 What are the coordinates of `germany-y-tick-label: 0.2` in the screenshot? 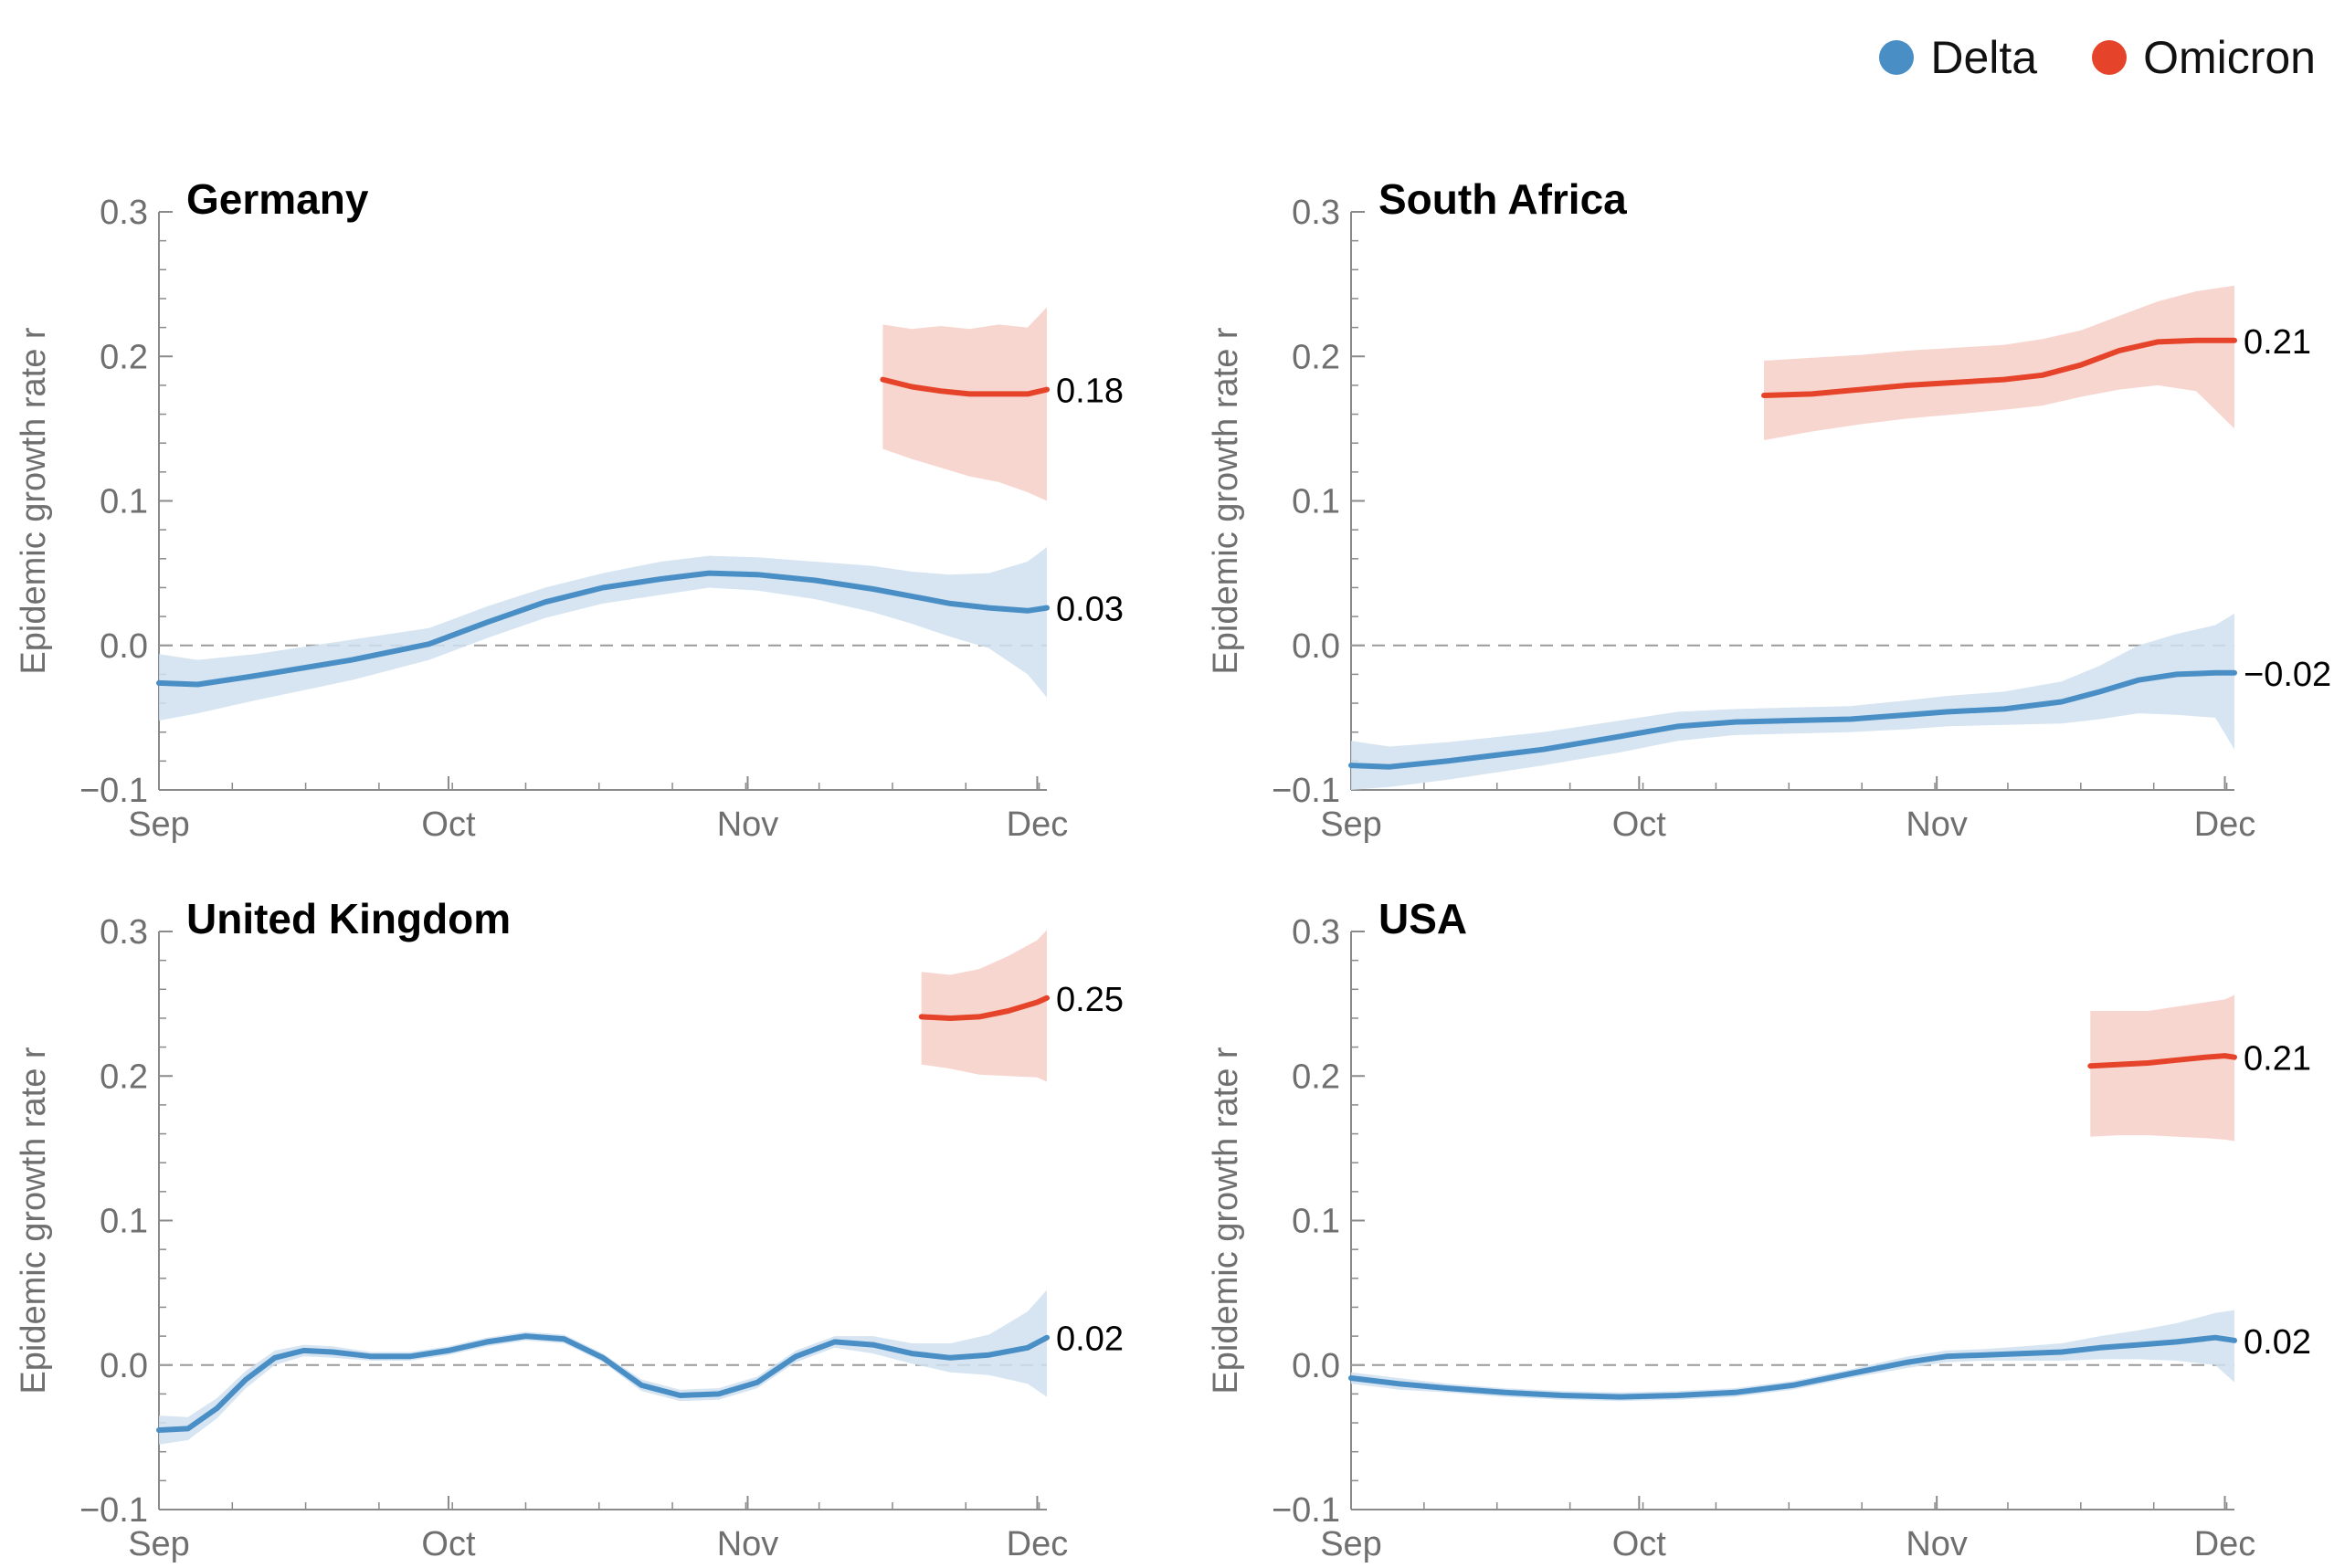 It's located at (124, 357).